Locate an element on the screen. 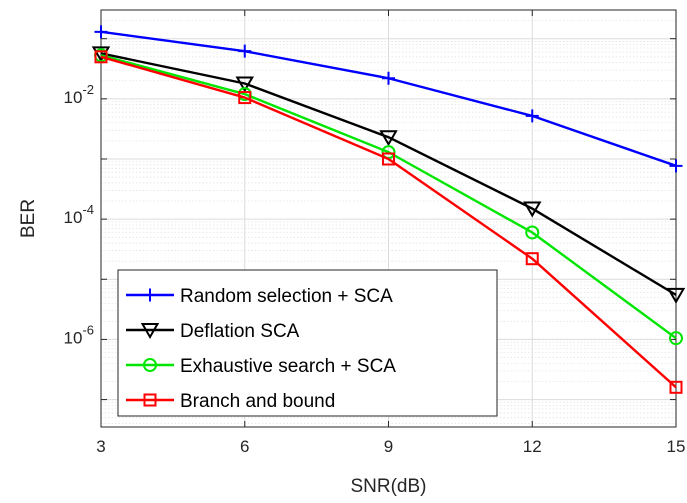 Image resolution: width=687 pixels, height=503 pixels. legend-item: Deflation SCA is located at coordinates (213, 331).